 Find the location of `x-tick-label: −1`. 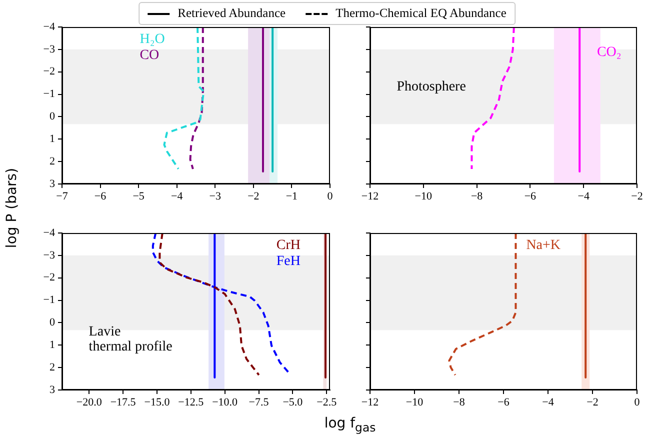

x-tick-label: −1 is located at coordinates (292, 196).